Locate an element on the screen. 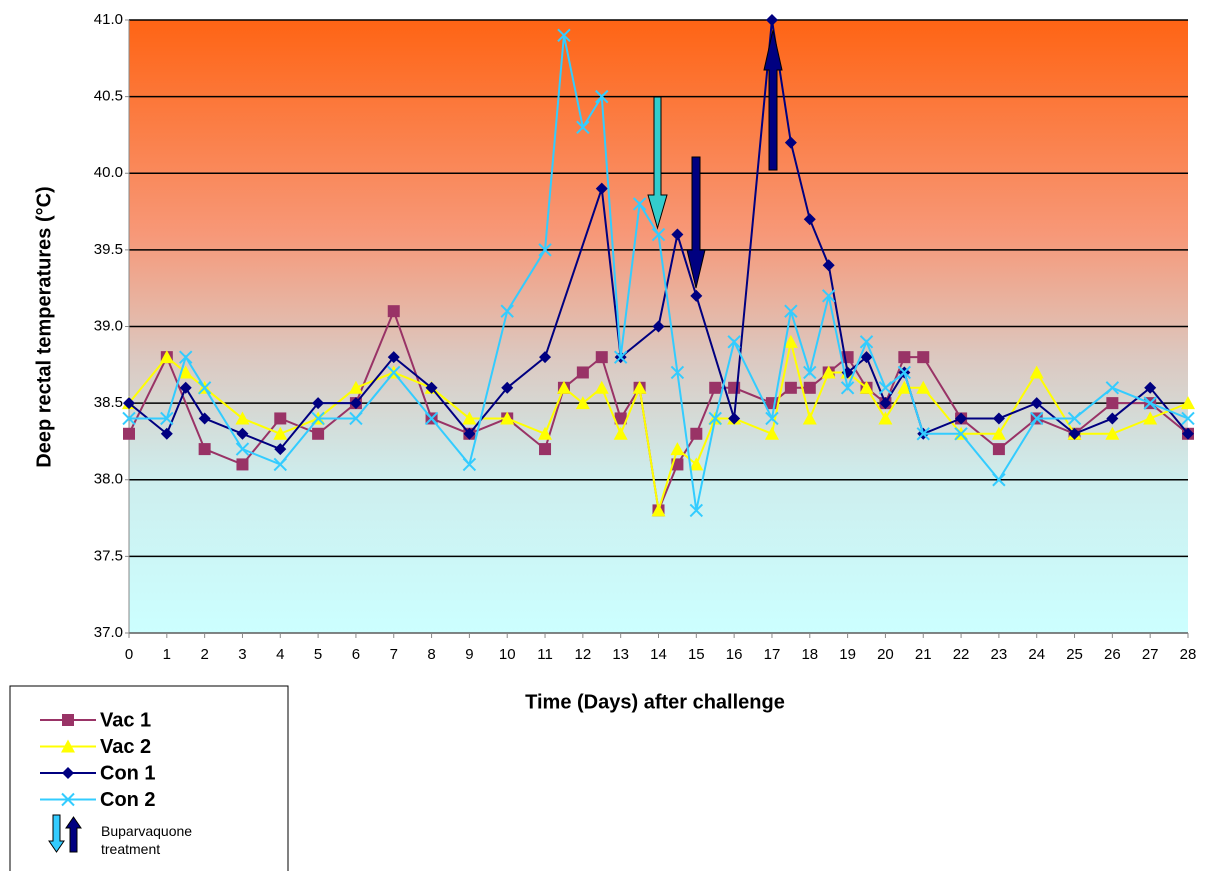 The image size is (1210, 871). y-tick-label: 39.5 is located at coordinates (108, 249).